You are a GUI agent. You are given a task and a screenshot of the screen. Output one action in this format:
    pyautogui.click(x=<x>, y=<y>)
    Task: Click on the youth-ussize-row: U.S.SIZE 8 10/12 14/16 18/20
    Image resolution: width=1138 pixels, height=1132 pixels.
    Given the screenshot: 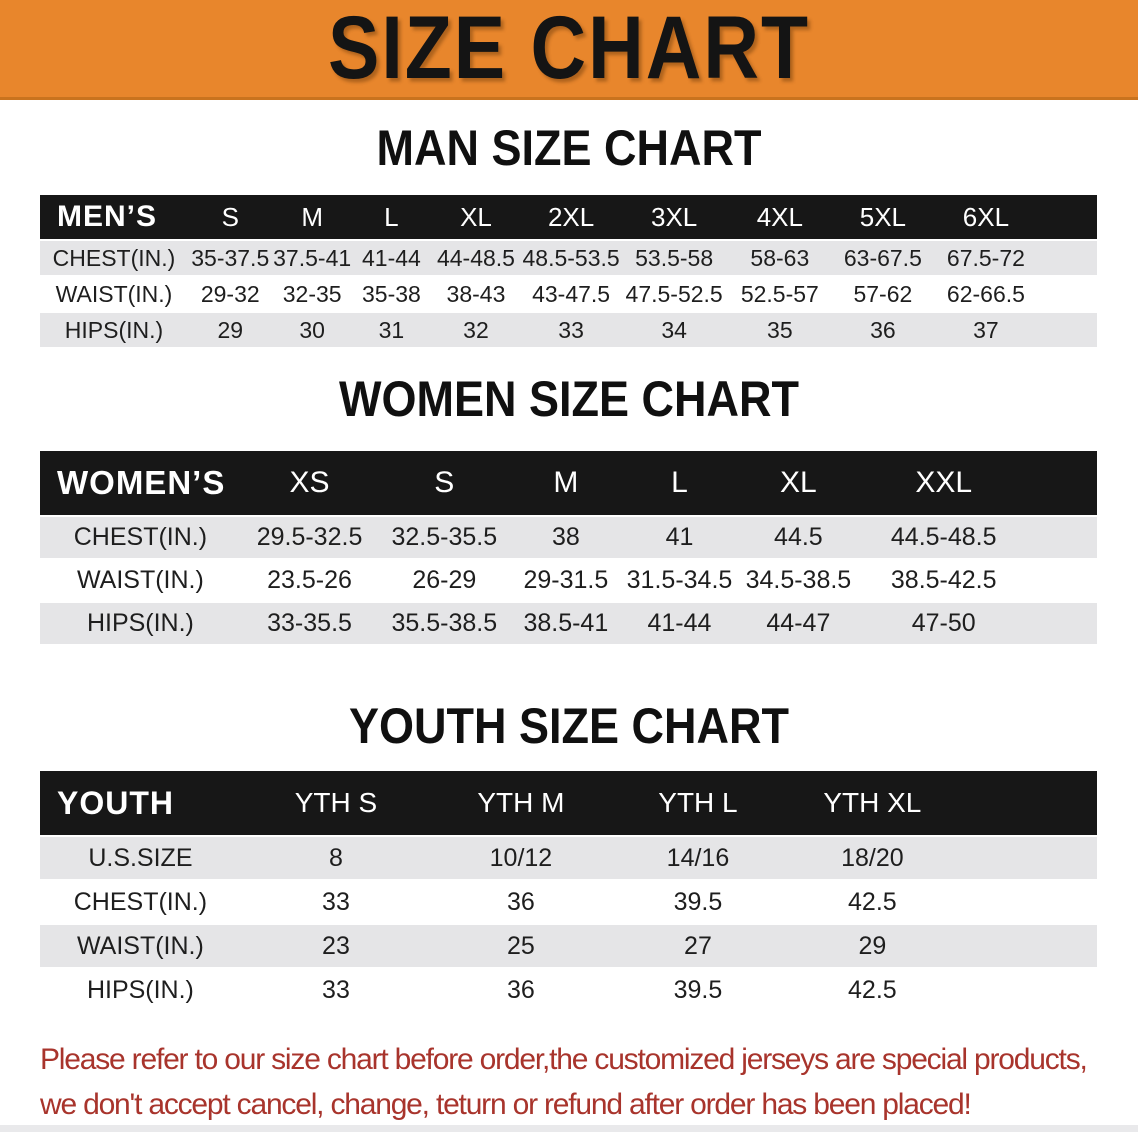 What is the action you would take?
    pyautogui.click(x=568, y=858)
    